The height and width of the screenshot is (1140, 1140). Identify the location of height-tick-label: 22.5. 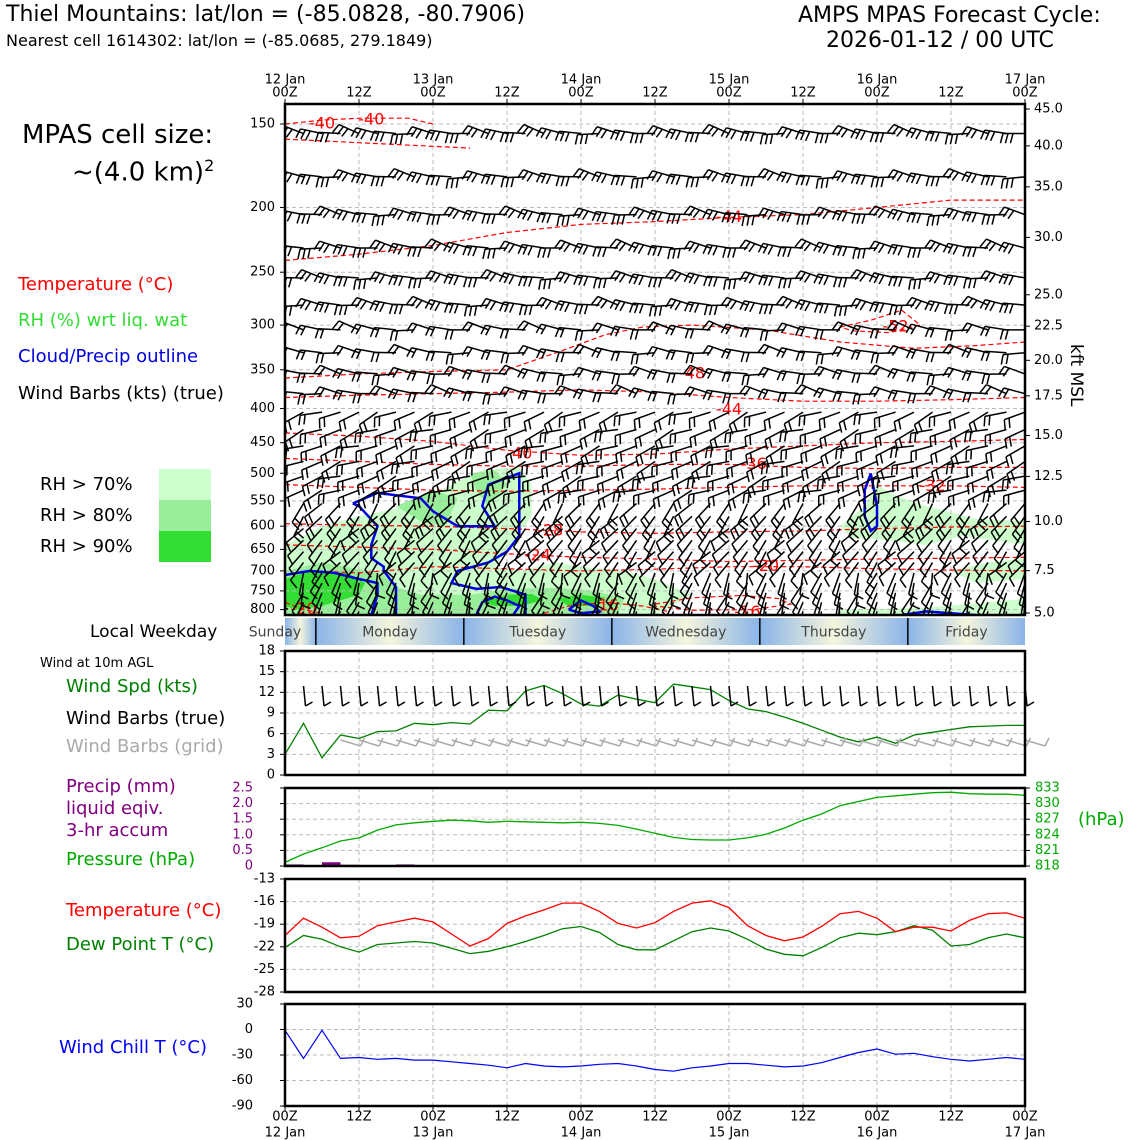
(1048, 326).